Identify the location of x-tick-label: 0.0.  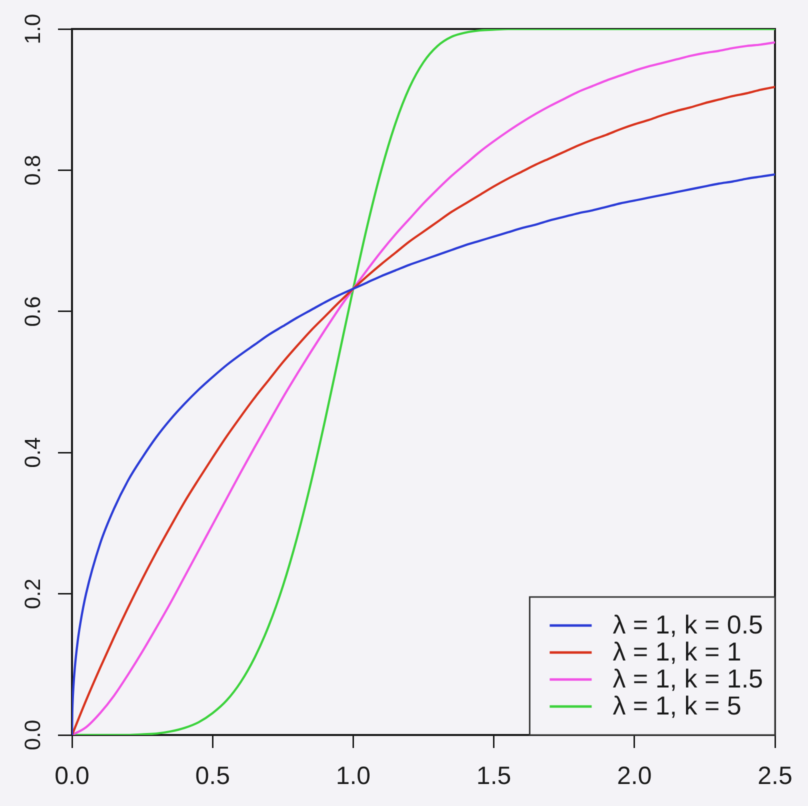
(72, 776).